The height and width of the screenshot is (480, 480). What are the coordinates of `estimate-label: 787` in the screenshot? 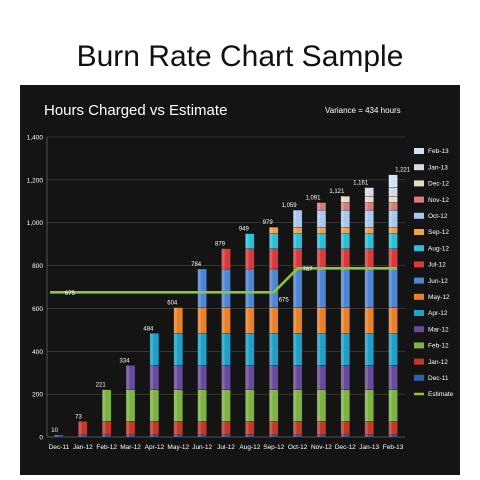 It's located at (308, 270).